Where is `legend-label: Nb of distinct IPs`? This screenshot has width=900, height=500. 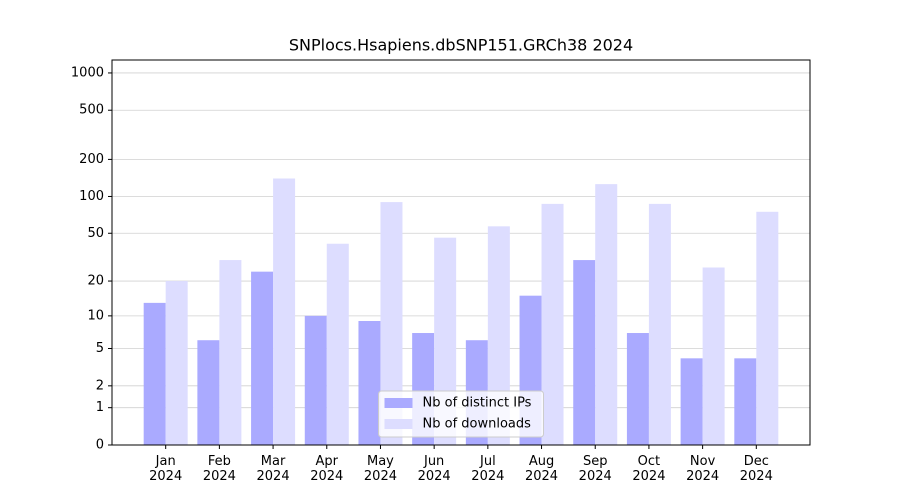
legend-label: Nb of distinct IPs is located at coordinates (477, 403).